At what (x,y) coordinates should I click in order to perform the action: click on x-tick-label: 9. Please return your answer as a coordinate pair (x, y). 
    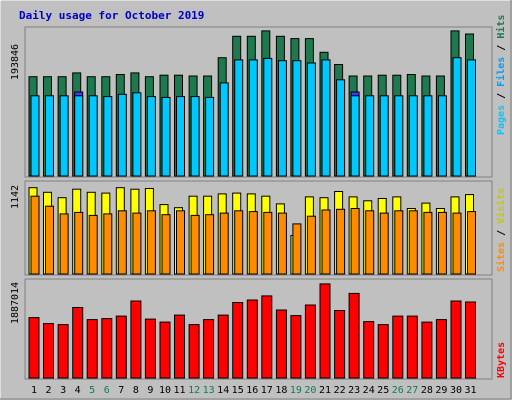
    Looking at the image, I should click on (150, 390).